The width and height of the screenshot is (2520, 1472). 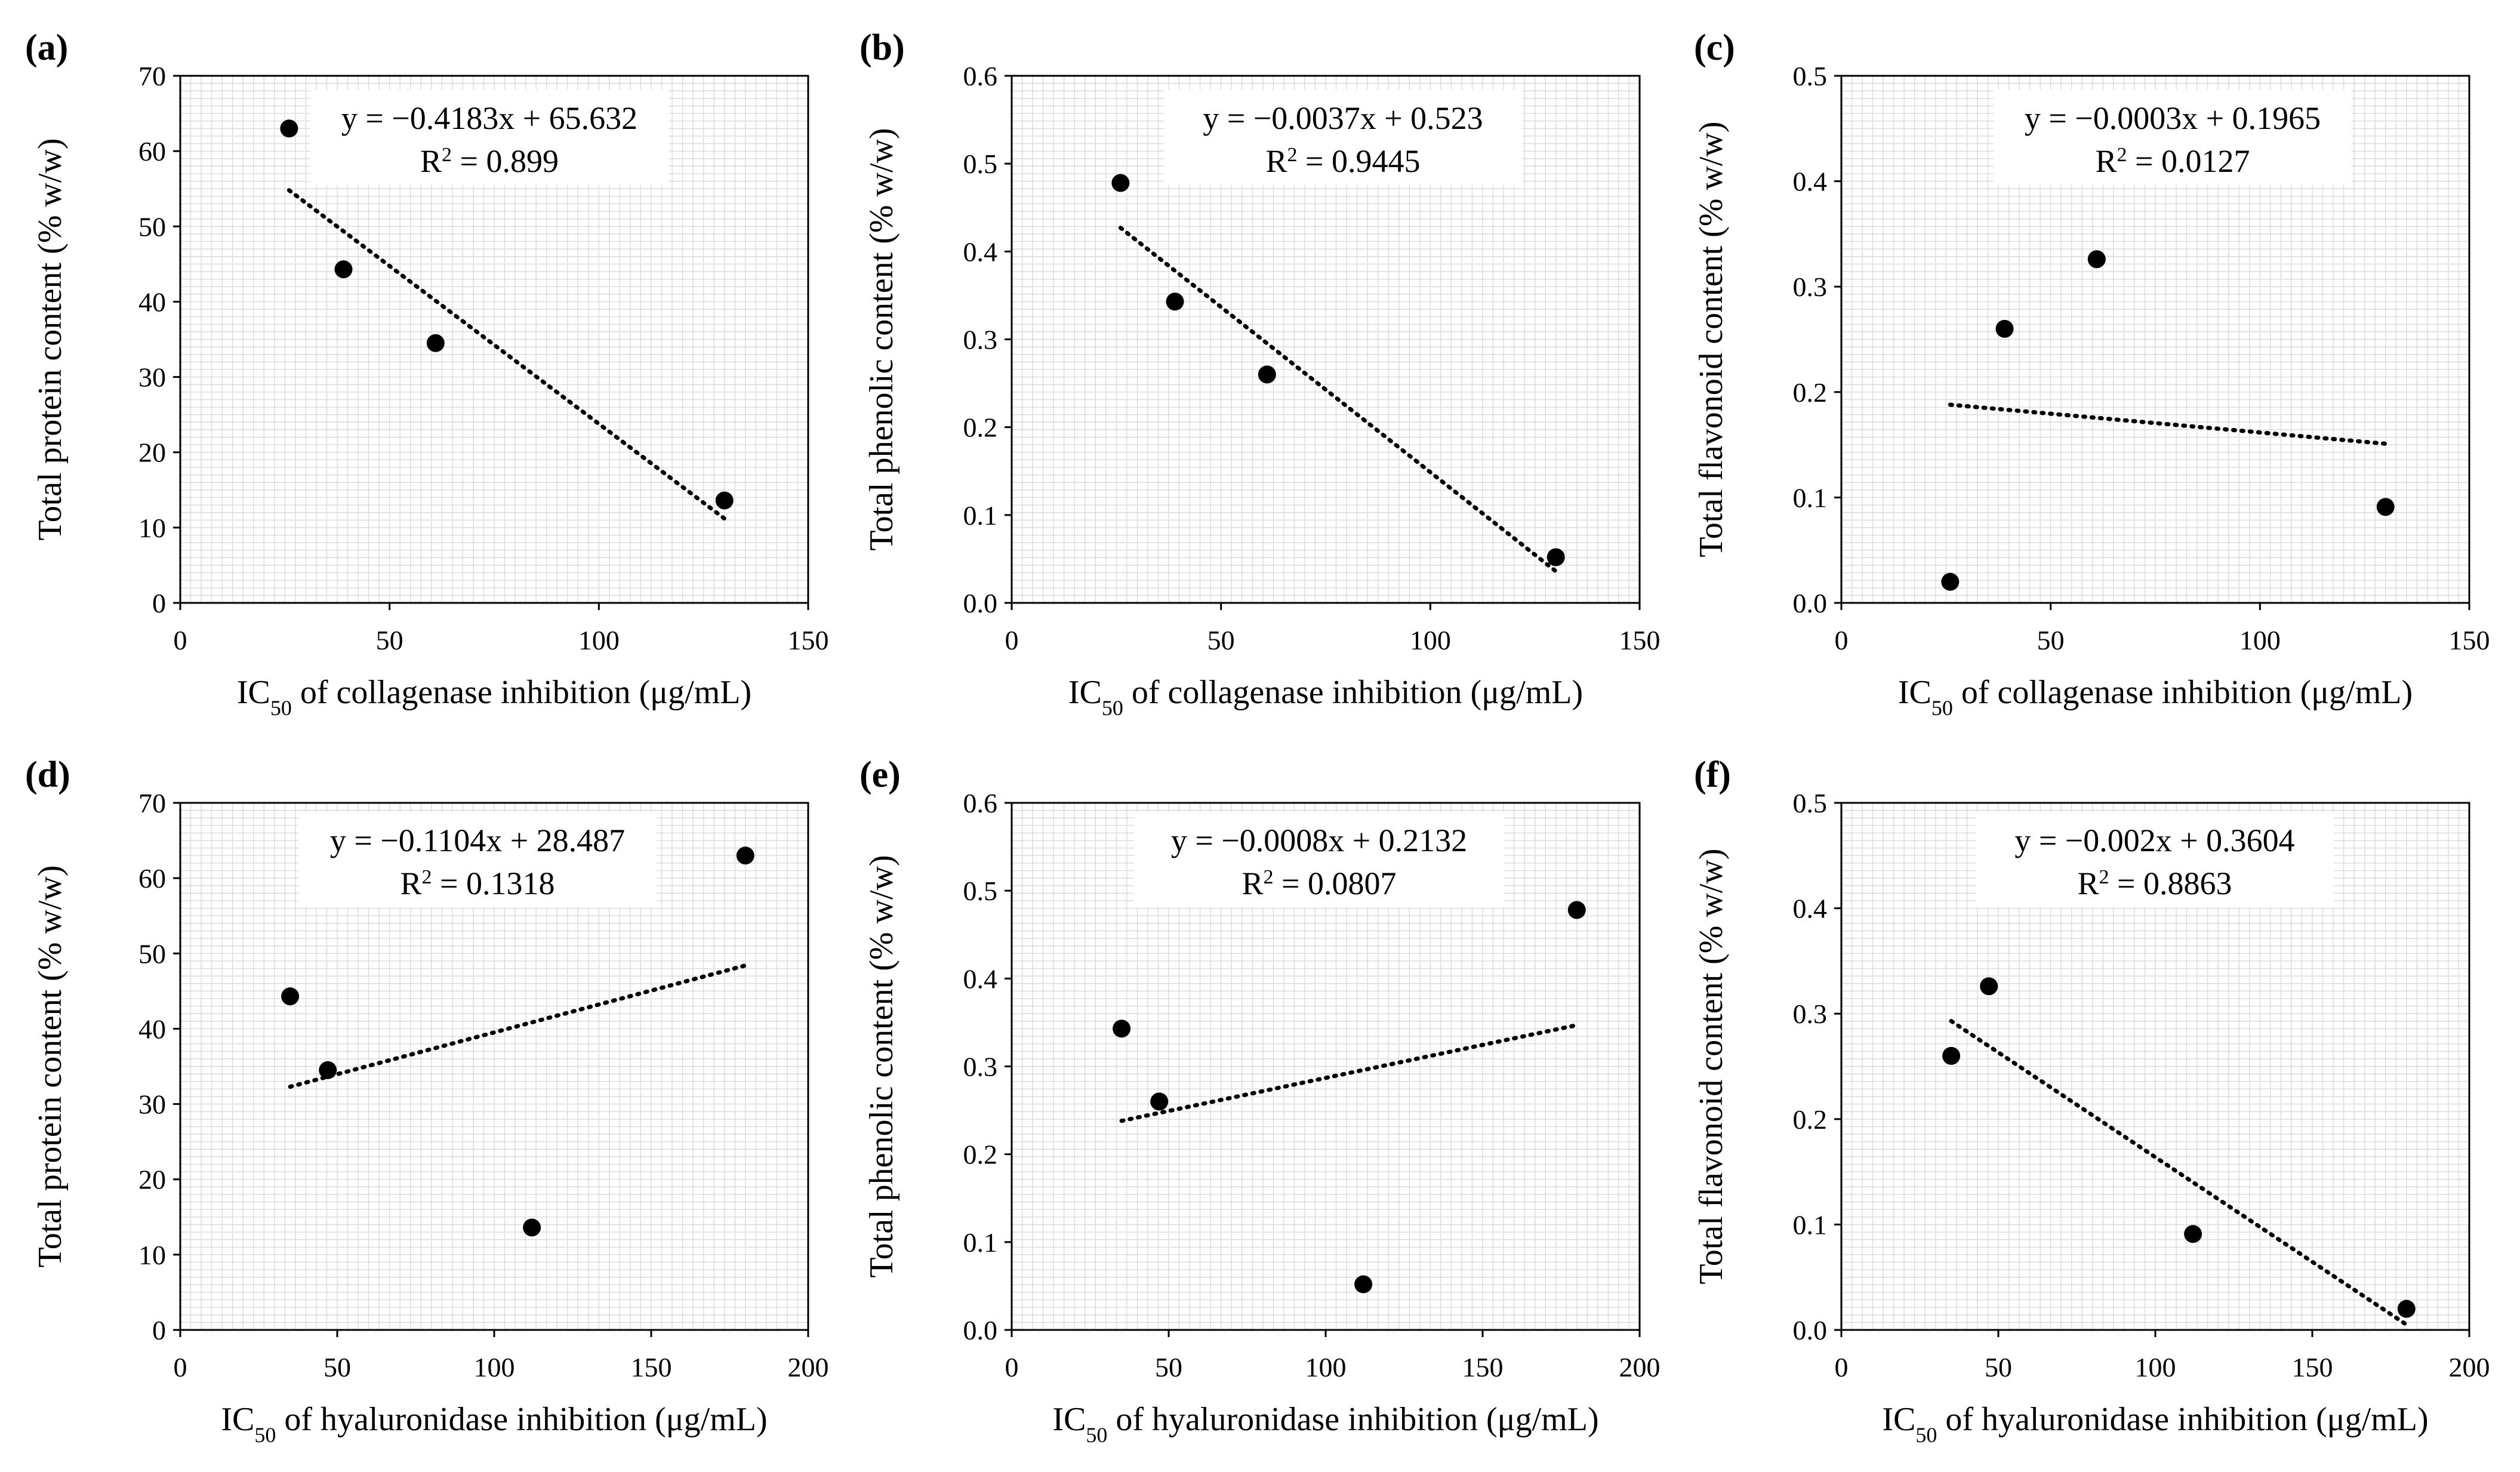 I want to click on regression-equation: y = −0.4183x + 65.632, so click(x=489, y=118).